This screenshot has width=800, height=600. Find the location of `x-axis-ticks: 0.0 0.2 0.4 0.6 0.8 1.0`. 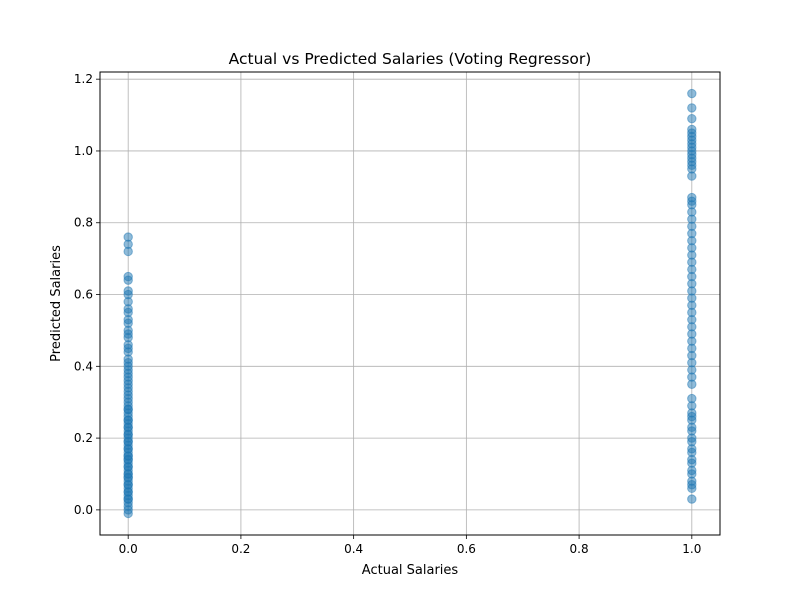

x-axis-ticks: 0.0 0.2 0.4 0.6 0.8 1.0 is located at coordinates (410, 545).